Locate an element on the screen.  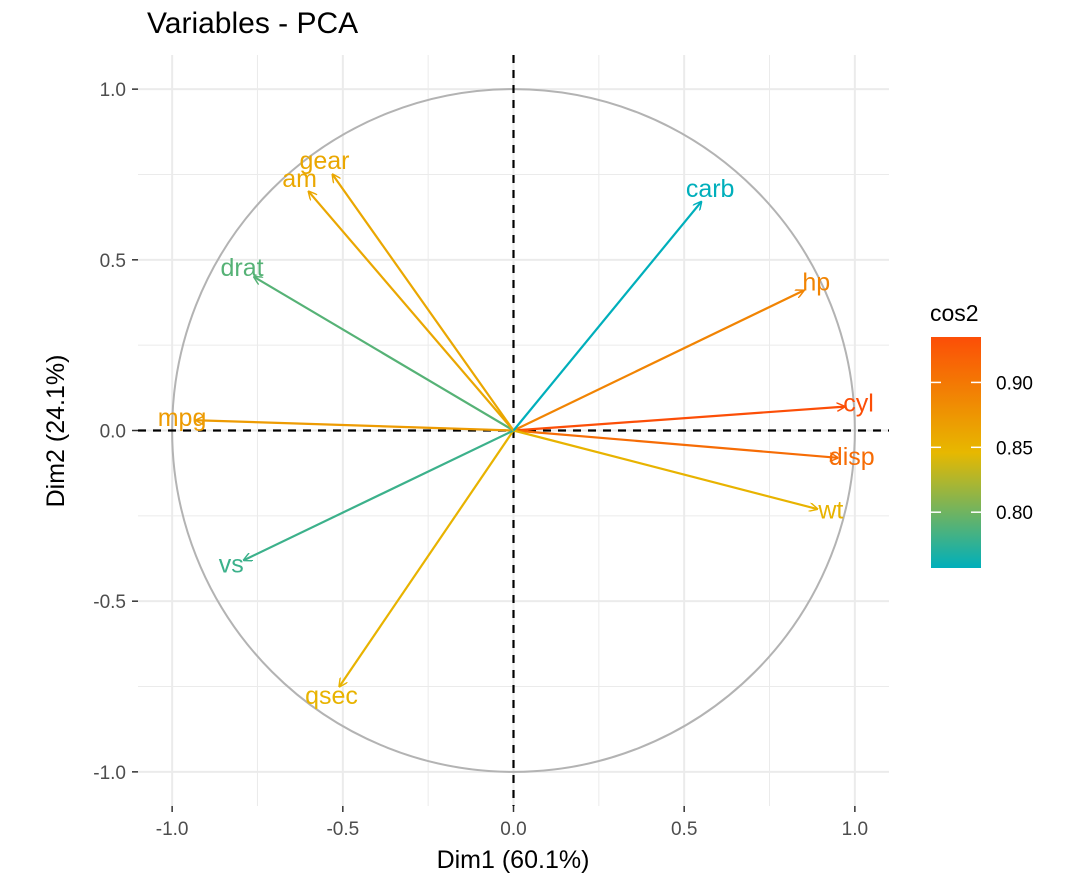
arrow-cyl is located at coordinates (679, 419).